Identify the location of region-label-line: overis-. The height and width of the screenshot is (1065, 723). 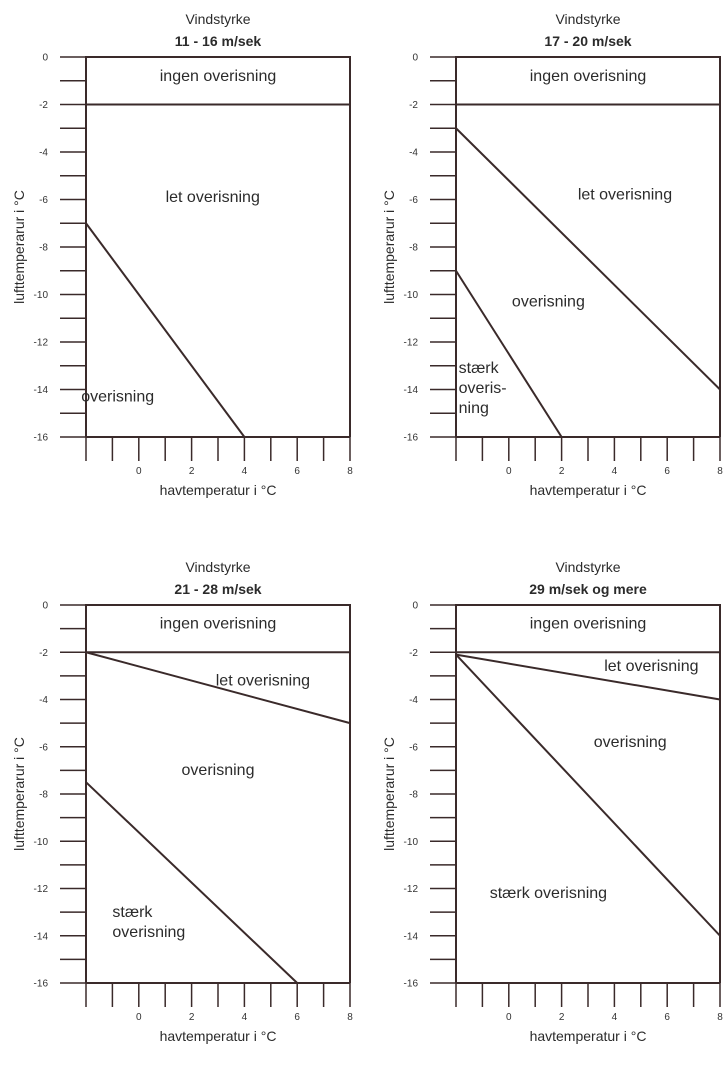
(483, 388).